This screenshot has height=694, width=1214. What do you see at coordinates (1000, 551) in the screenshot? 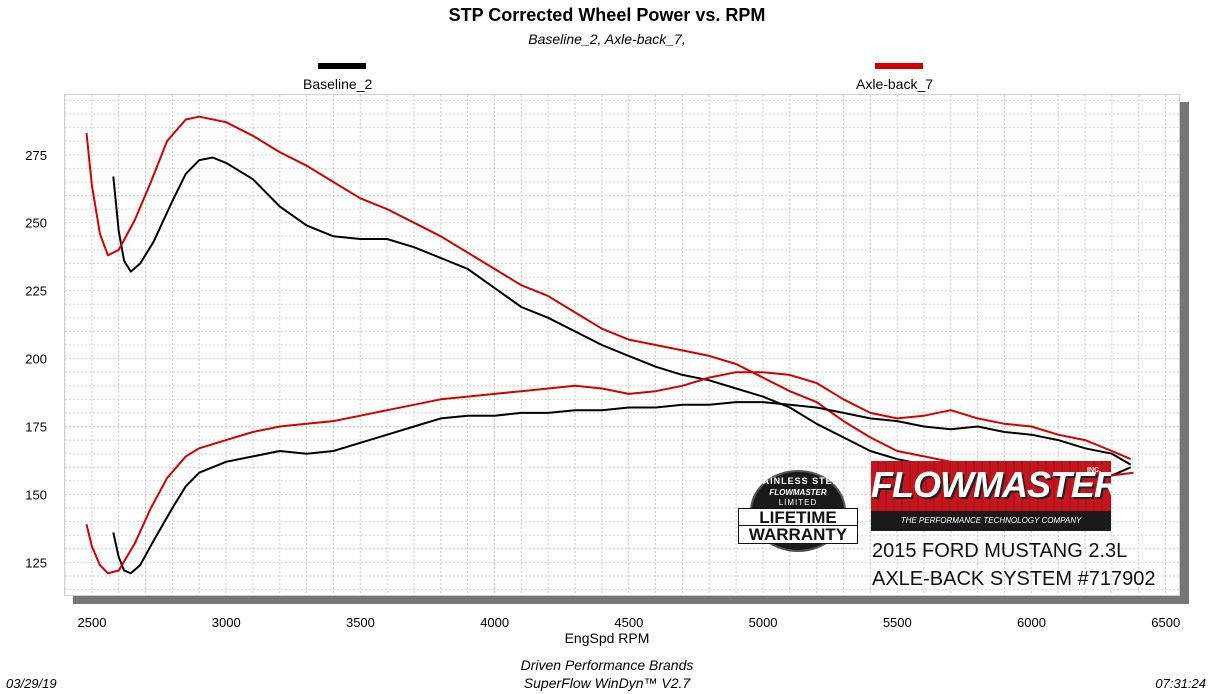
I see `product-line-1: 2015 FORD MUSTANG 2.3L` at bounding box center [1000, 551].